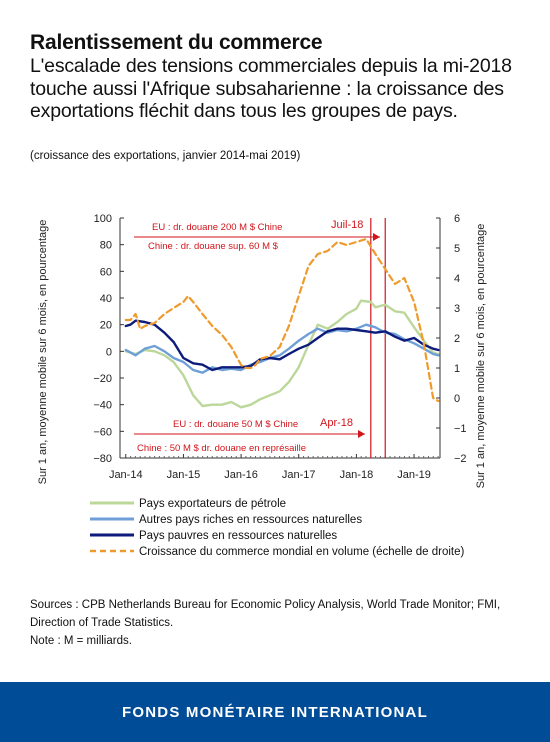  I want to click on y-left-tick-label: 100, so click(103, 219).